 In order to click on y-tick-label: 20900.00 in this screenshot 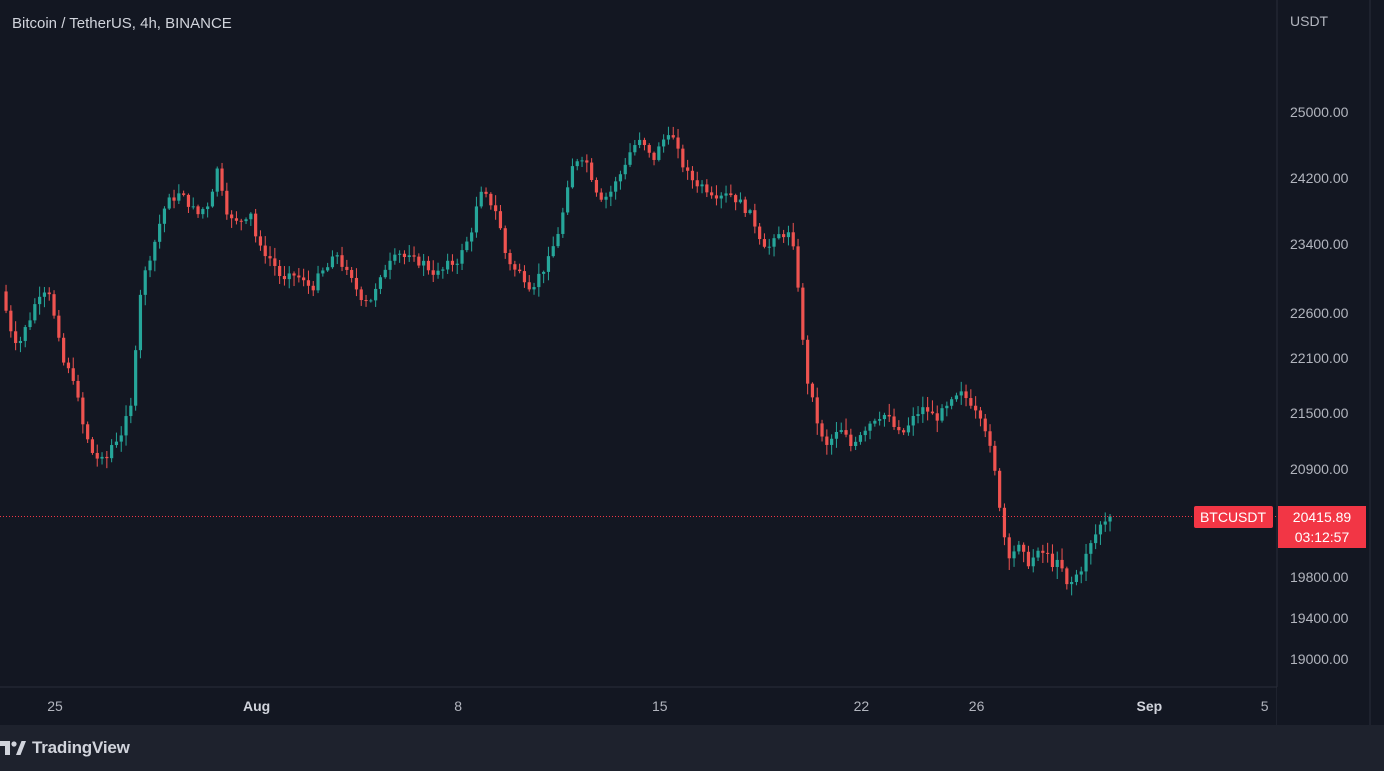, I will do `click(1319, 469)`.